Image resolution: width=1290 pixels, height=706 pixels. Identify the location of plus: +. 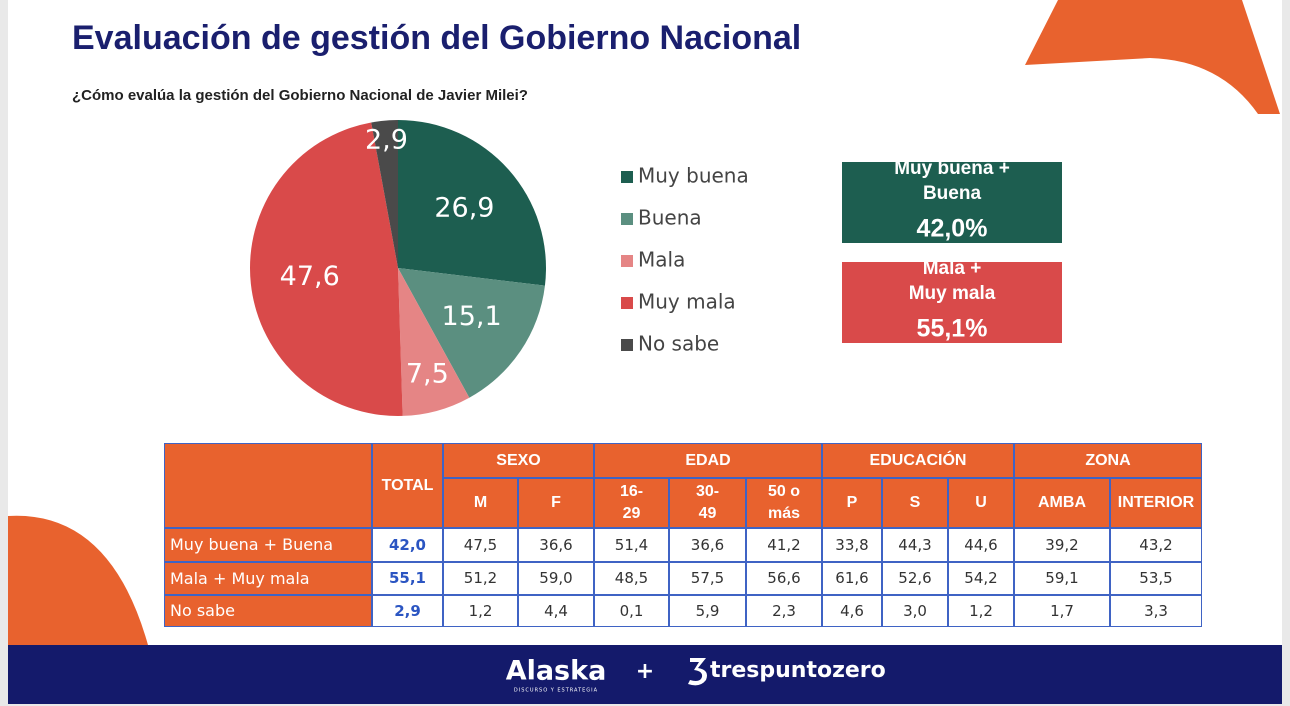
(645, 671).